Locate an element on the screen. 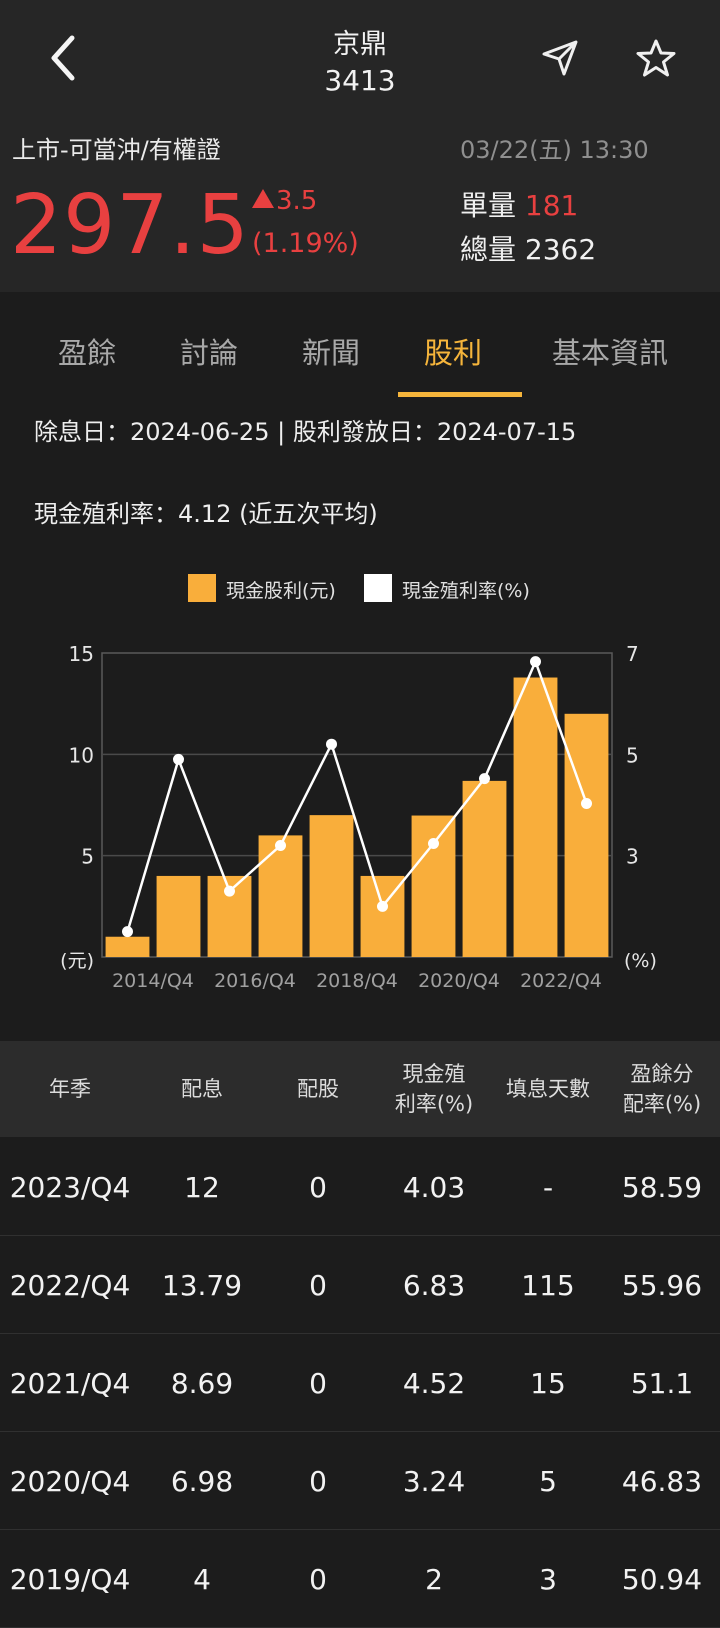  left-axis-unit: (元) is located at coordinates (77, 961).